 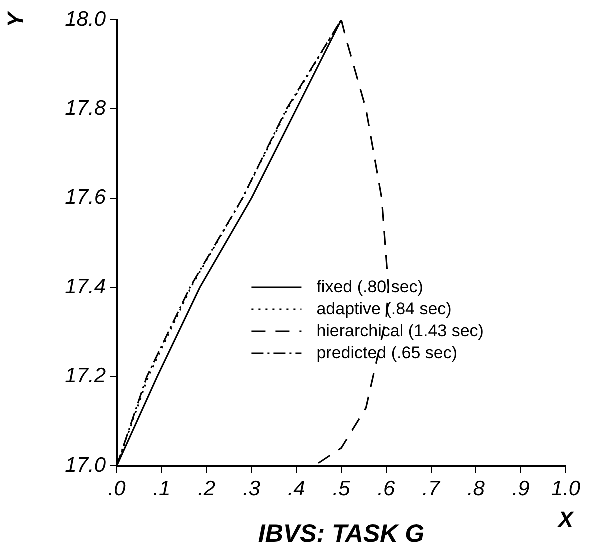 I want to click on legend-label: adaptive (.84 sec), so click(x=384, y=308).